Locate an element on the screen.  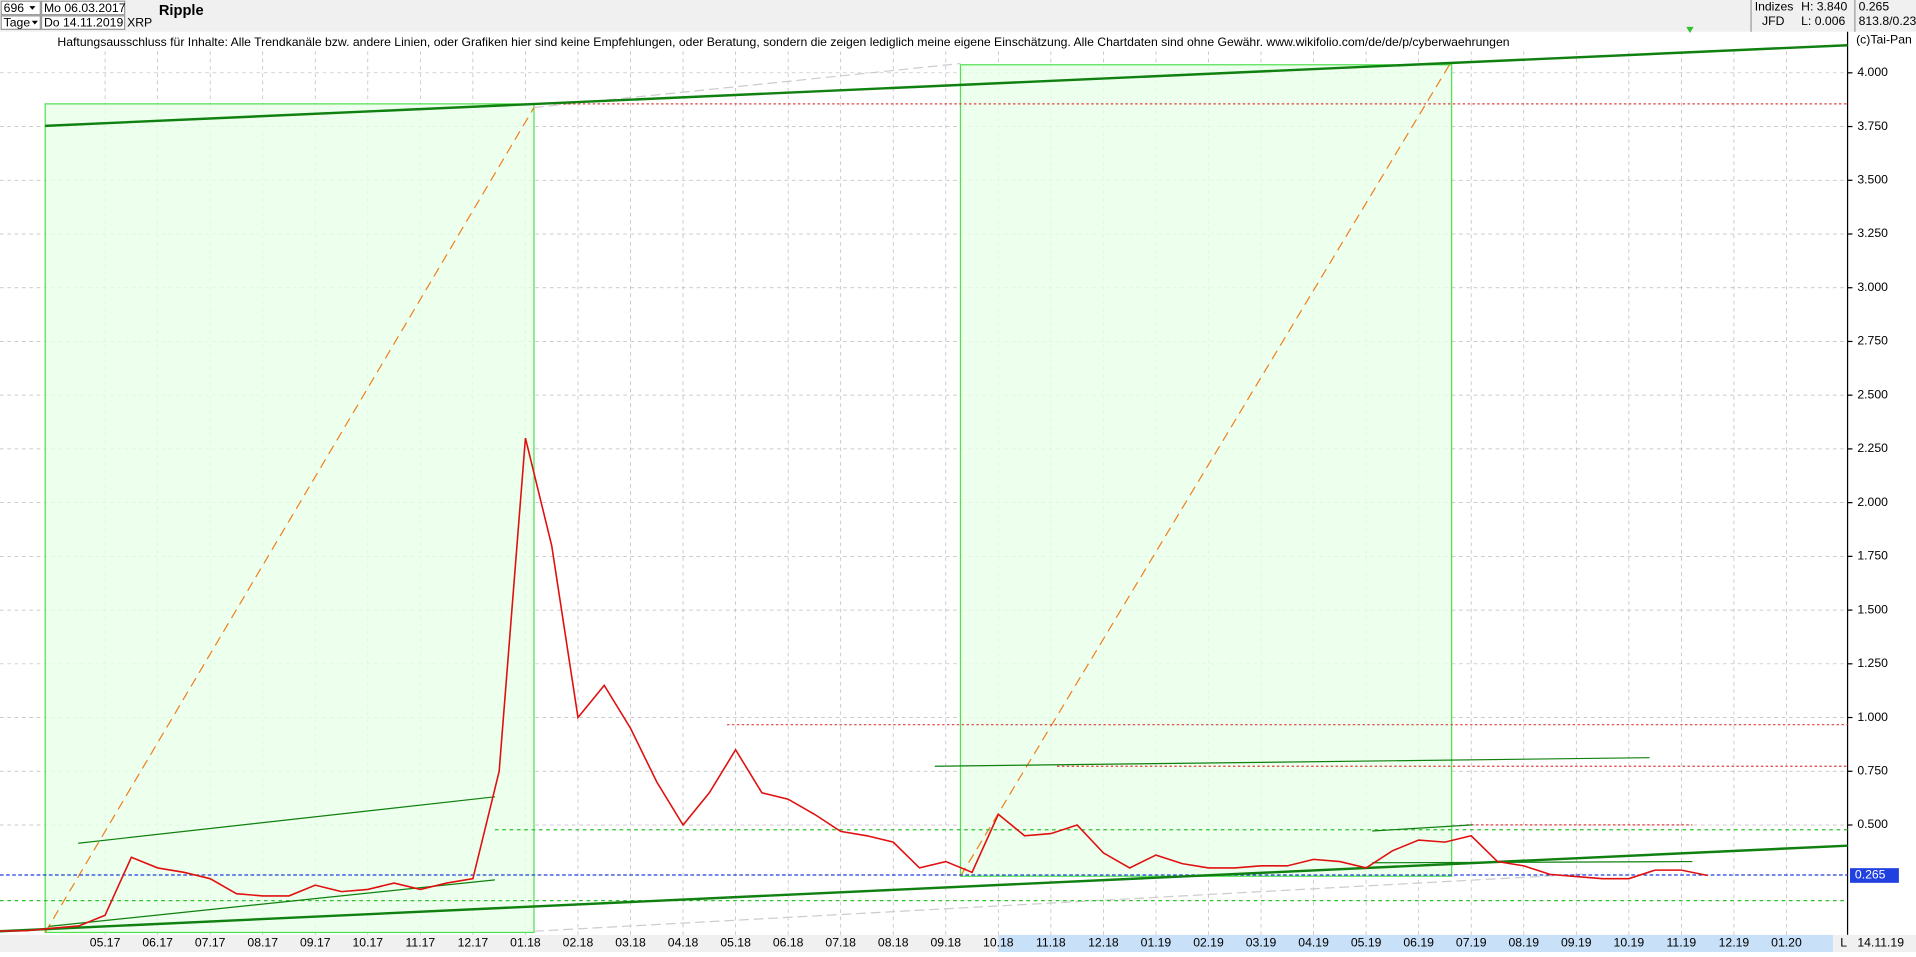
y-tick-label: 1.000 is located at coordinates (1872, 717).